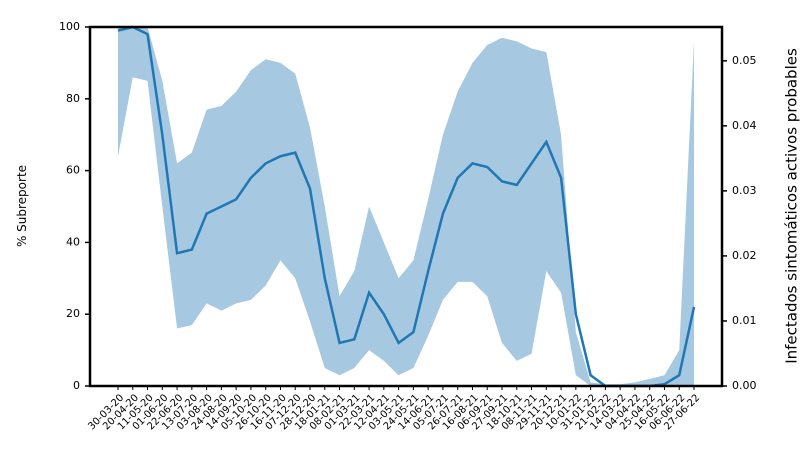 Image resolution: width=803 pixels, height=458 pixels. I want to click on y2-tick-label: 0.03, so click(744, 190).